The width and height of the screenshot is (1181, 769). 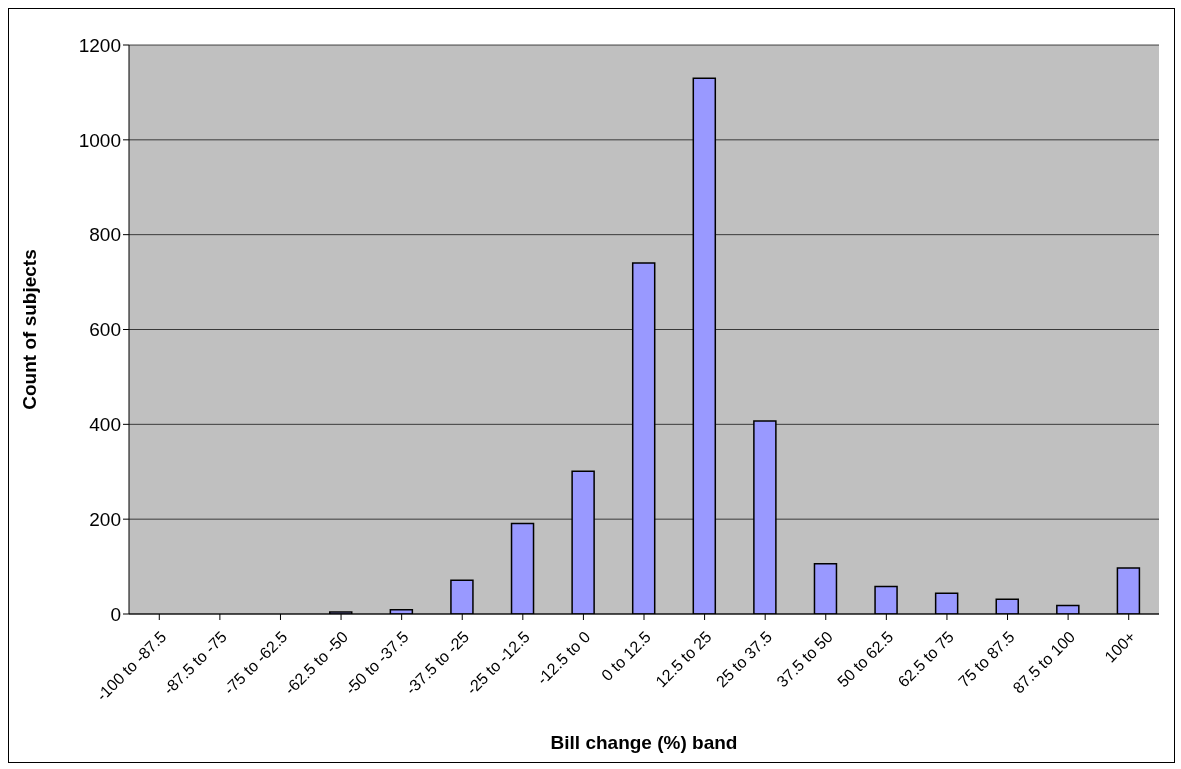 I want to click on y-tick-label: 600, so click(x=105, y=330).